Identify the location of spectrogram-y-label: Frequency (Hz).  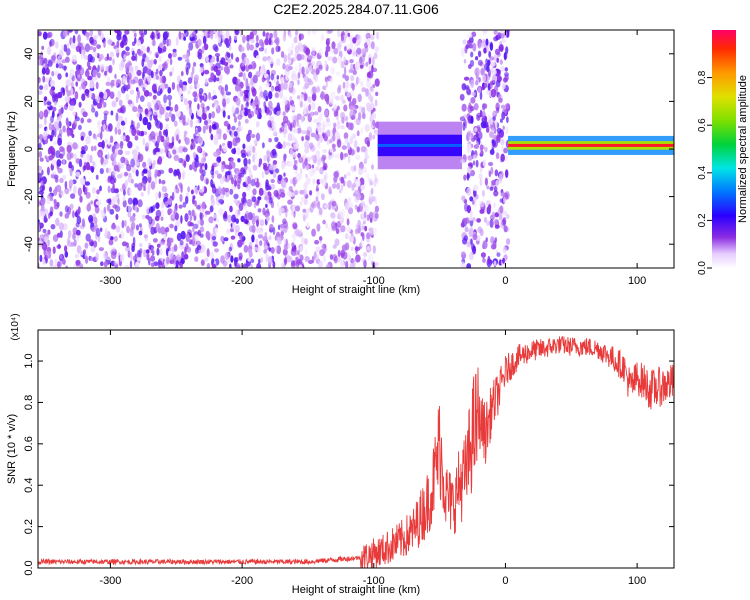
(12, 149).